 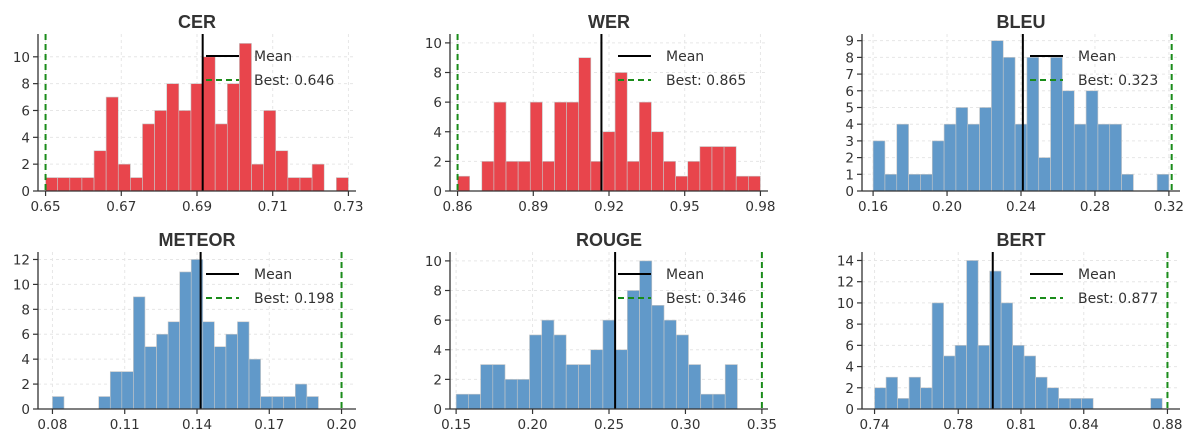 I want to click on x-tick-label: 0.98, so click(x=760, y=207).